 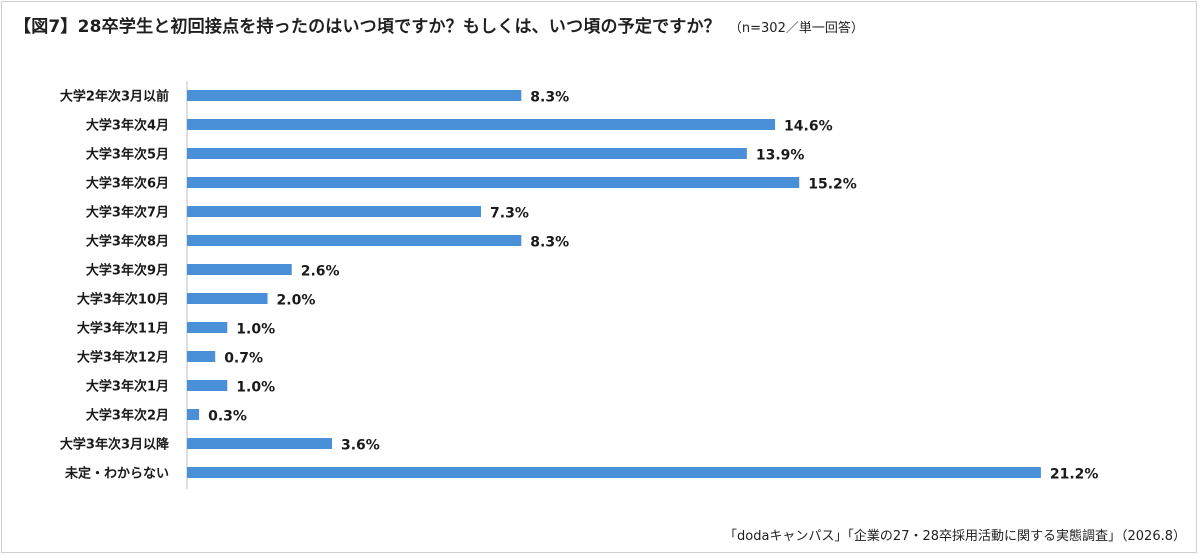 What do you see at coordinates (127, 184) in the screenshot?
I see `category-label: 大学3年次6月` at bounding box center [127, 184].